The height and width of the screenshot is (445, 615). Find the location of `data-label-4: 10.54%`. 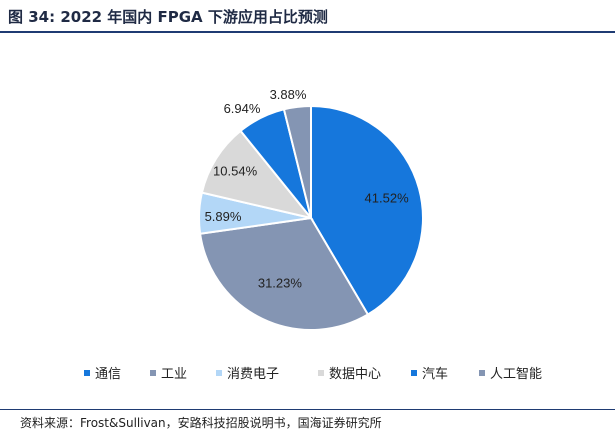

data-label-4: 10.54% is located at coordinates (235, 170).